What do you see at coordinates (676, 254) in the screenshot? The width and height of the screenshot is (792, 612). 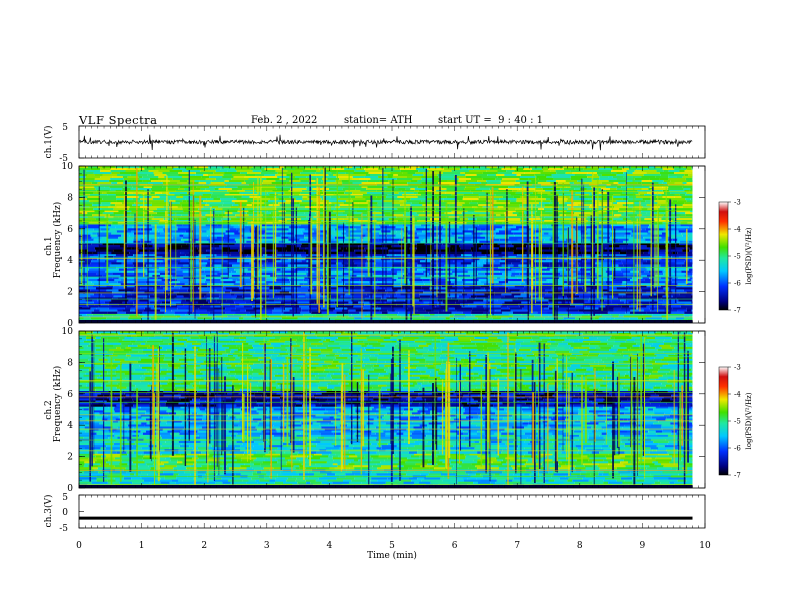 I see `sferic-streak` at bounding box center [676, 254].